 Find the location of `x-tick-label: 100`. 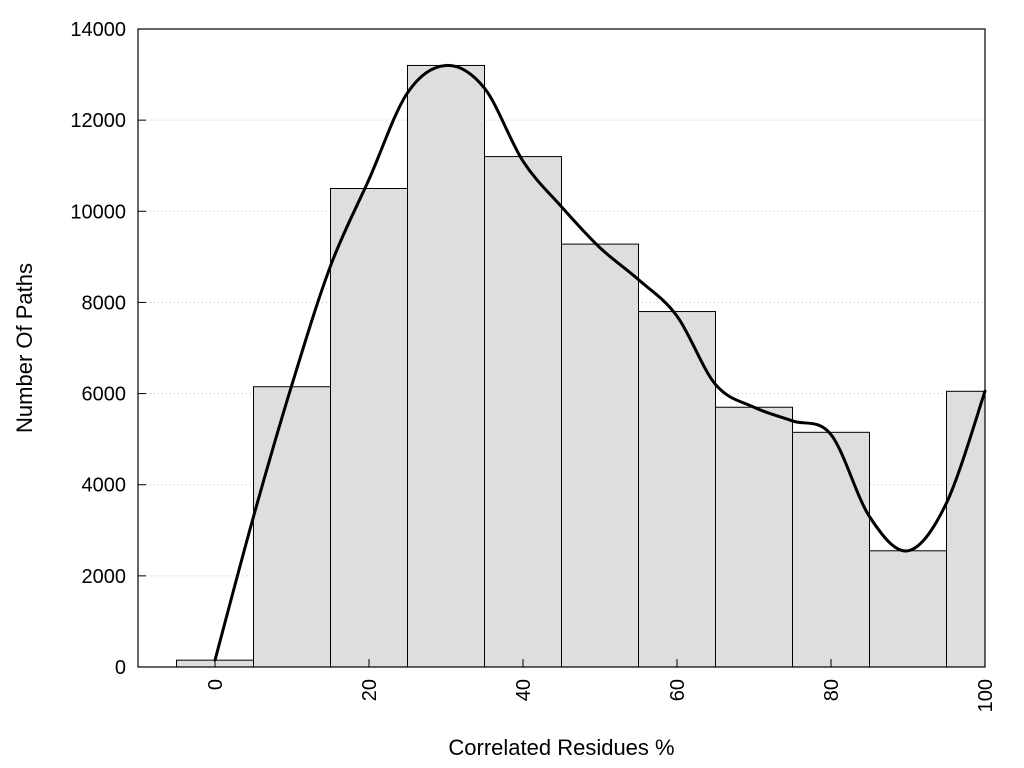

x-tick-label: 100 is located at coordinates (986, 695).